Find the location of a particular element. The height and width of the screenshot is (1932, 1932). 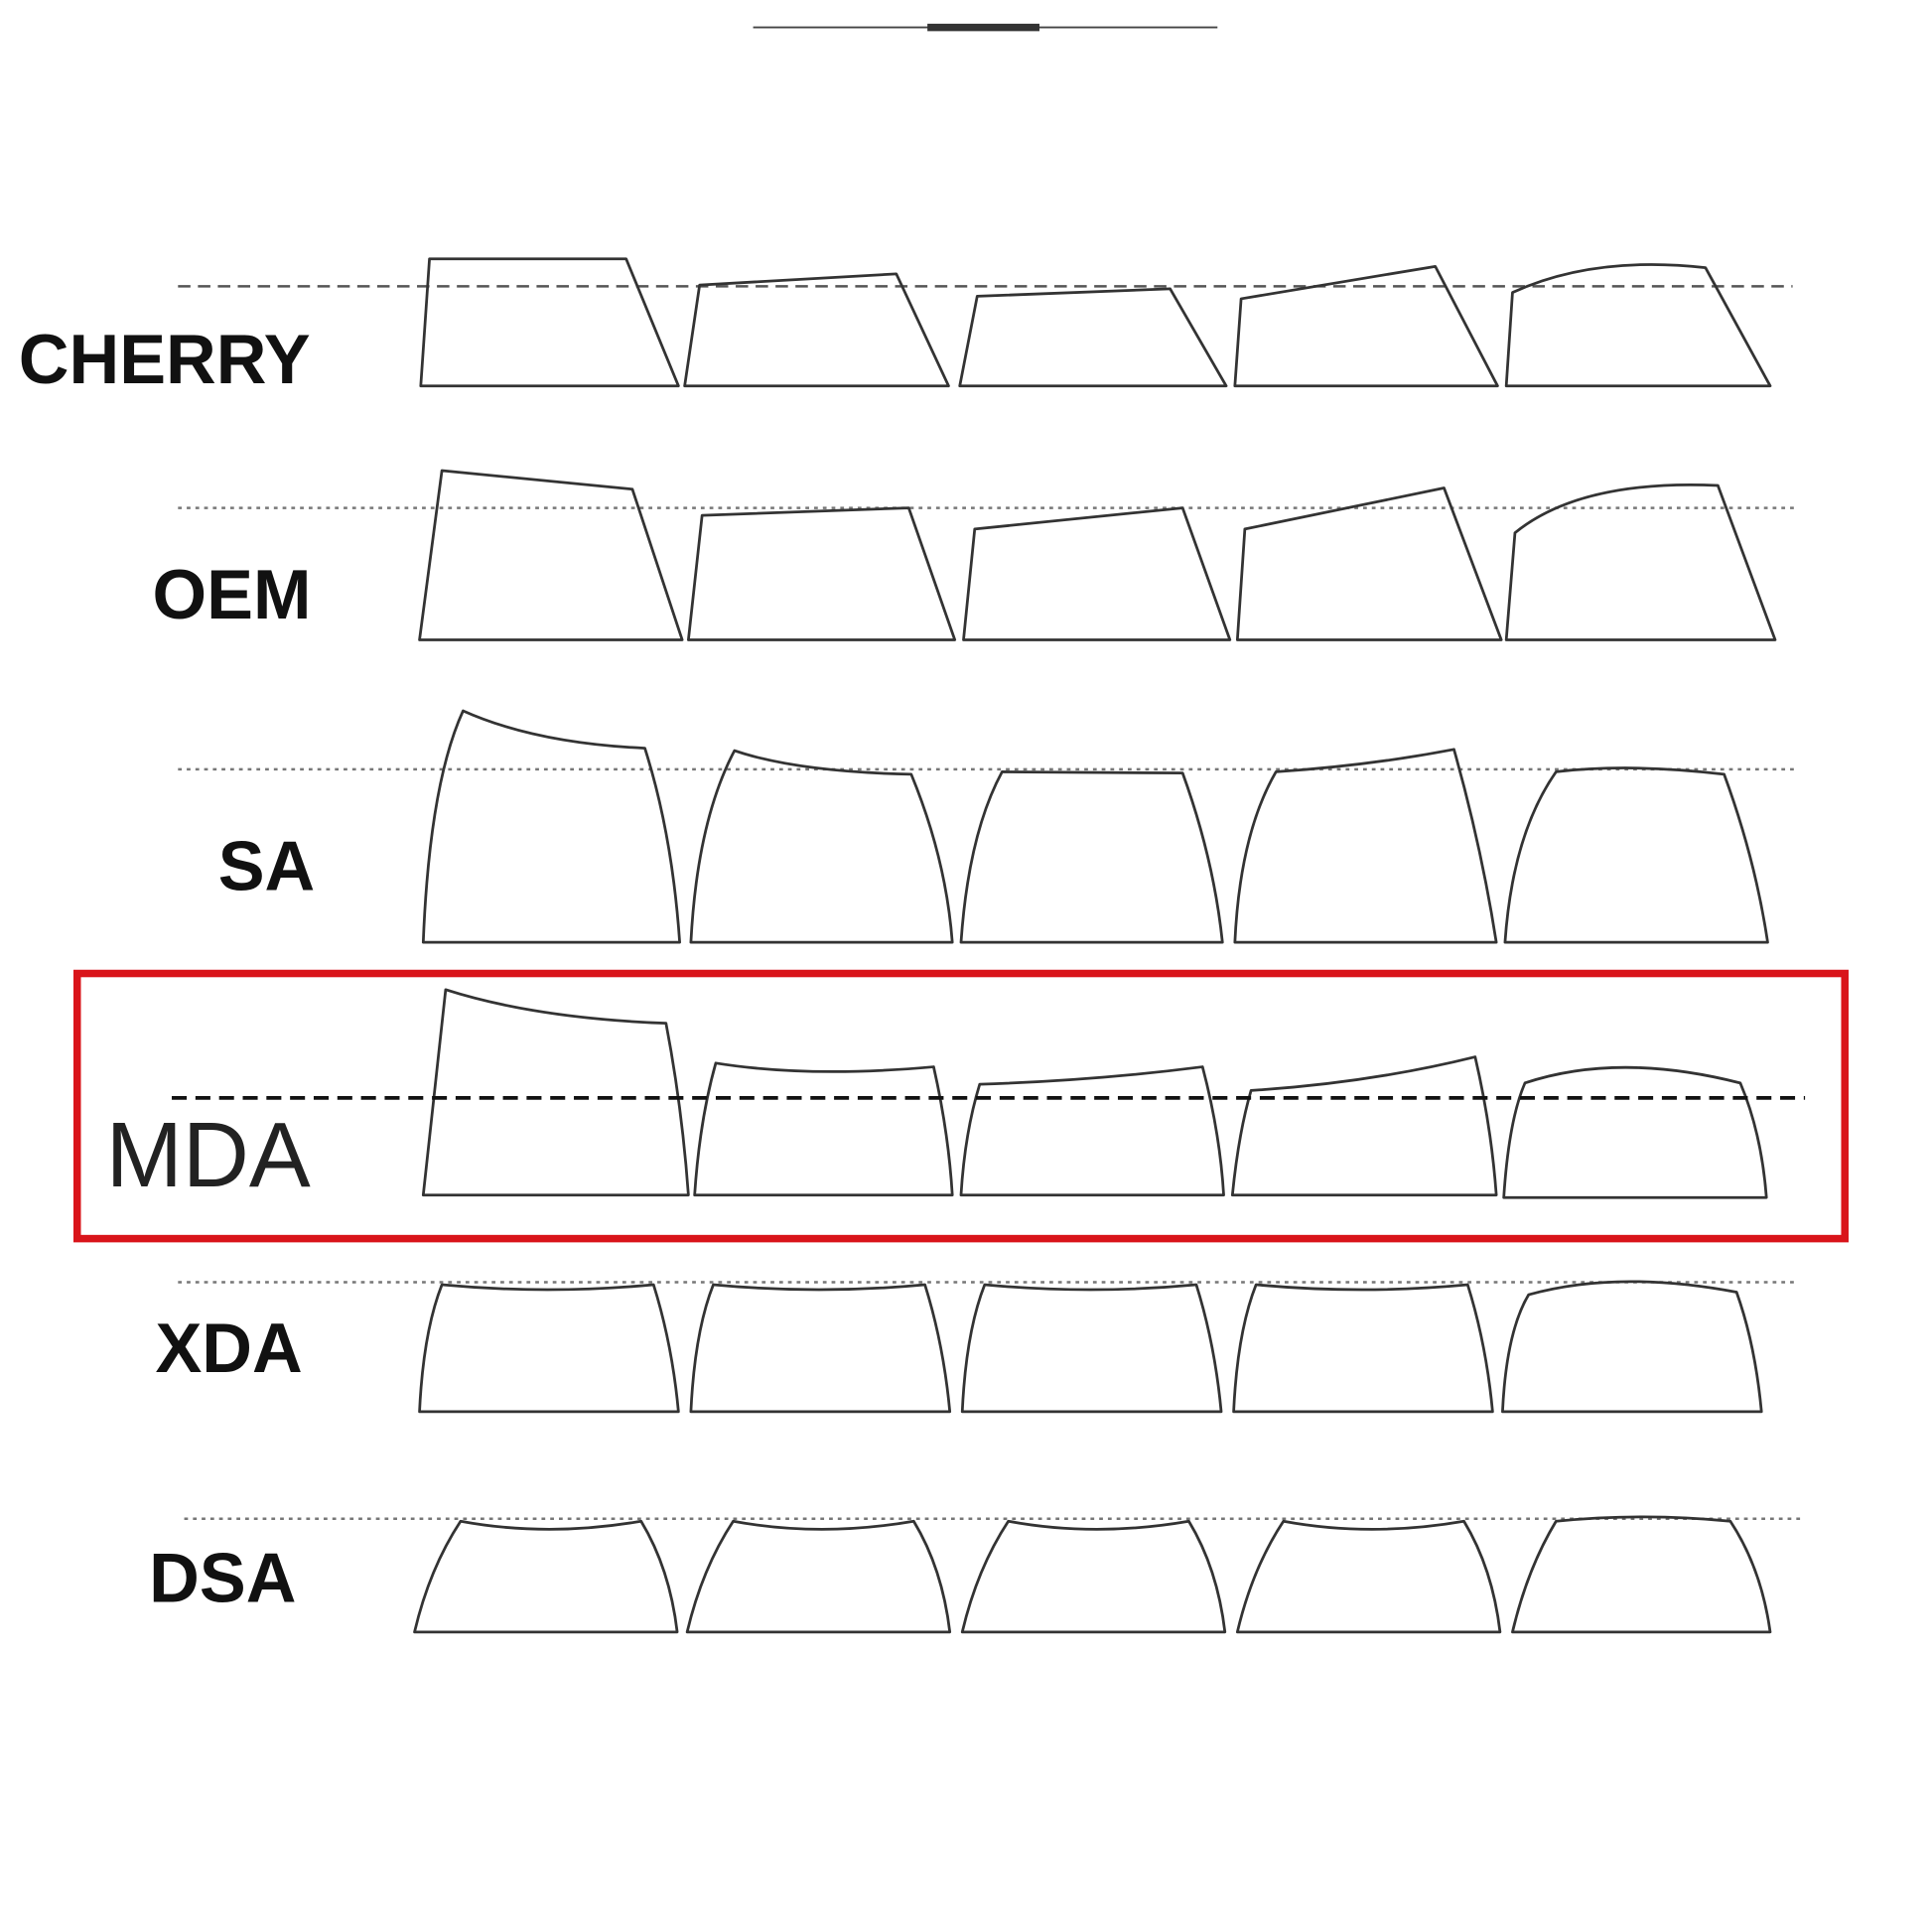

profile-label-sa: SA is located at coordinates (267, 866).